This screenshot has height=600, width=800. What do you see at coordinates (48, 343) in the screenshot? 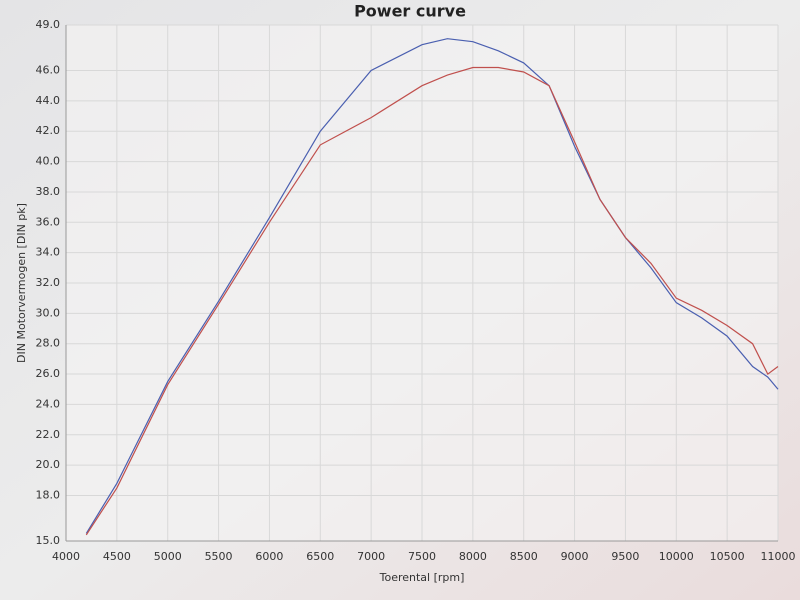
I see `y-tick-label: 28.0` at bounding box center [48, 343].